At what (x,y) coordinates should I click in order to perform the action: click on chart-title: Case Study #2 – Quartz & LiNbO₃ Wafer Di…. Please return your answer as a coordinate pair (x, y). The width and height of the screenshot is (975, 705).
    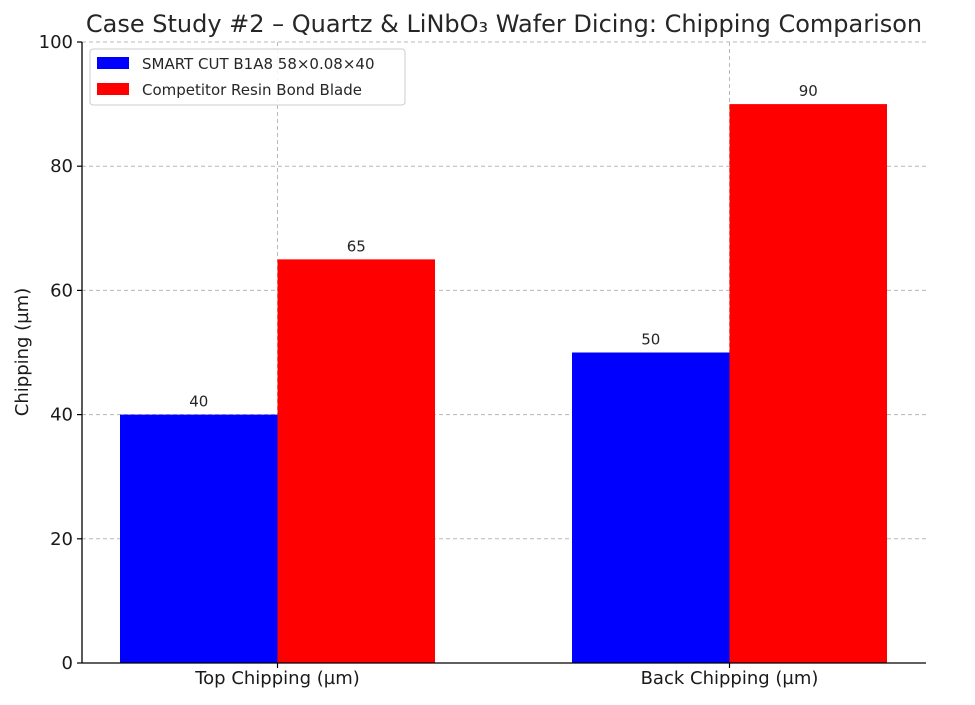
    Looking at the image, I should click on (504, 24).